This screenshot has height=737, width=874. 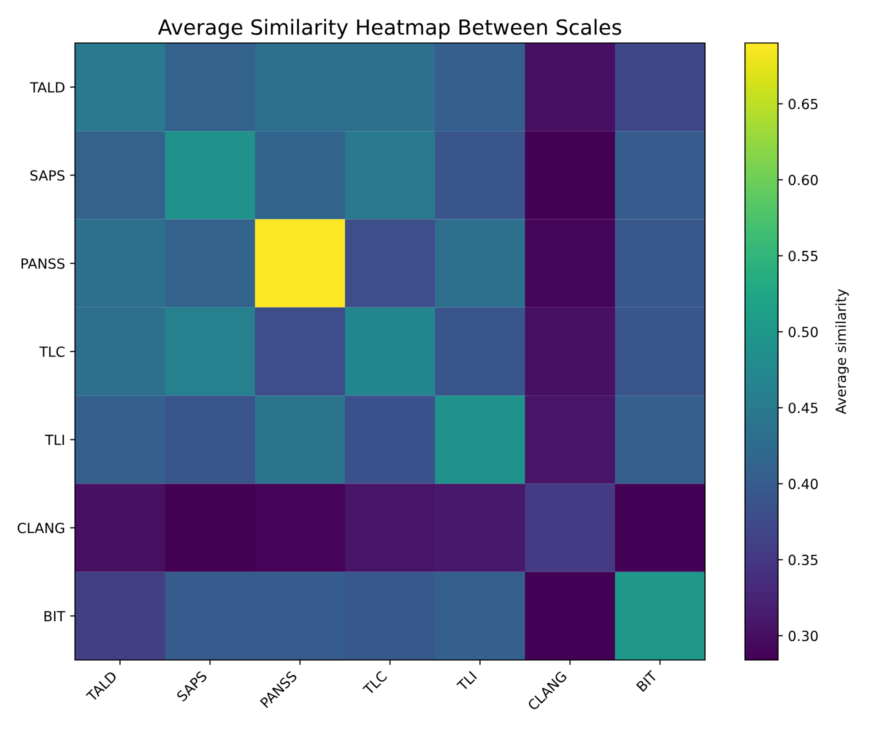 What do you see at coordinates (842, 351) in the screenshot?
I see `color-bar-title: Average similarity` at bounding box center [842, 351].